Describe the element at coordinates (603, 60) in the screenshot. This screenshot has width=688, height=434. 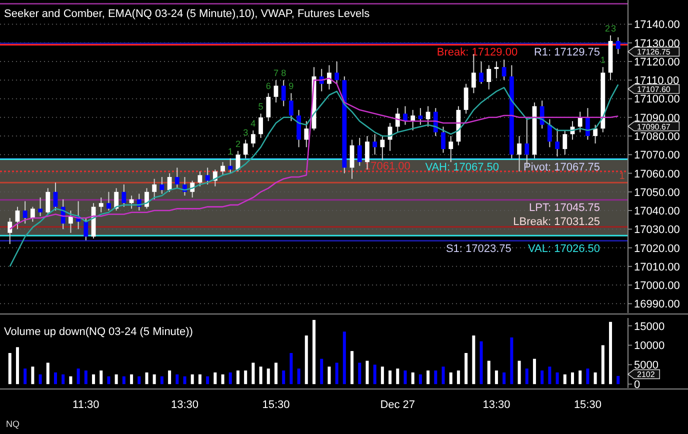
I see `annotation: 1` at that location.